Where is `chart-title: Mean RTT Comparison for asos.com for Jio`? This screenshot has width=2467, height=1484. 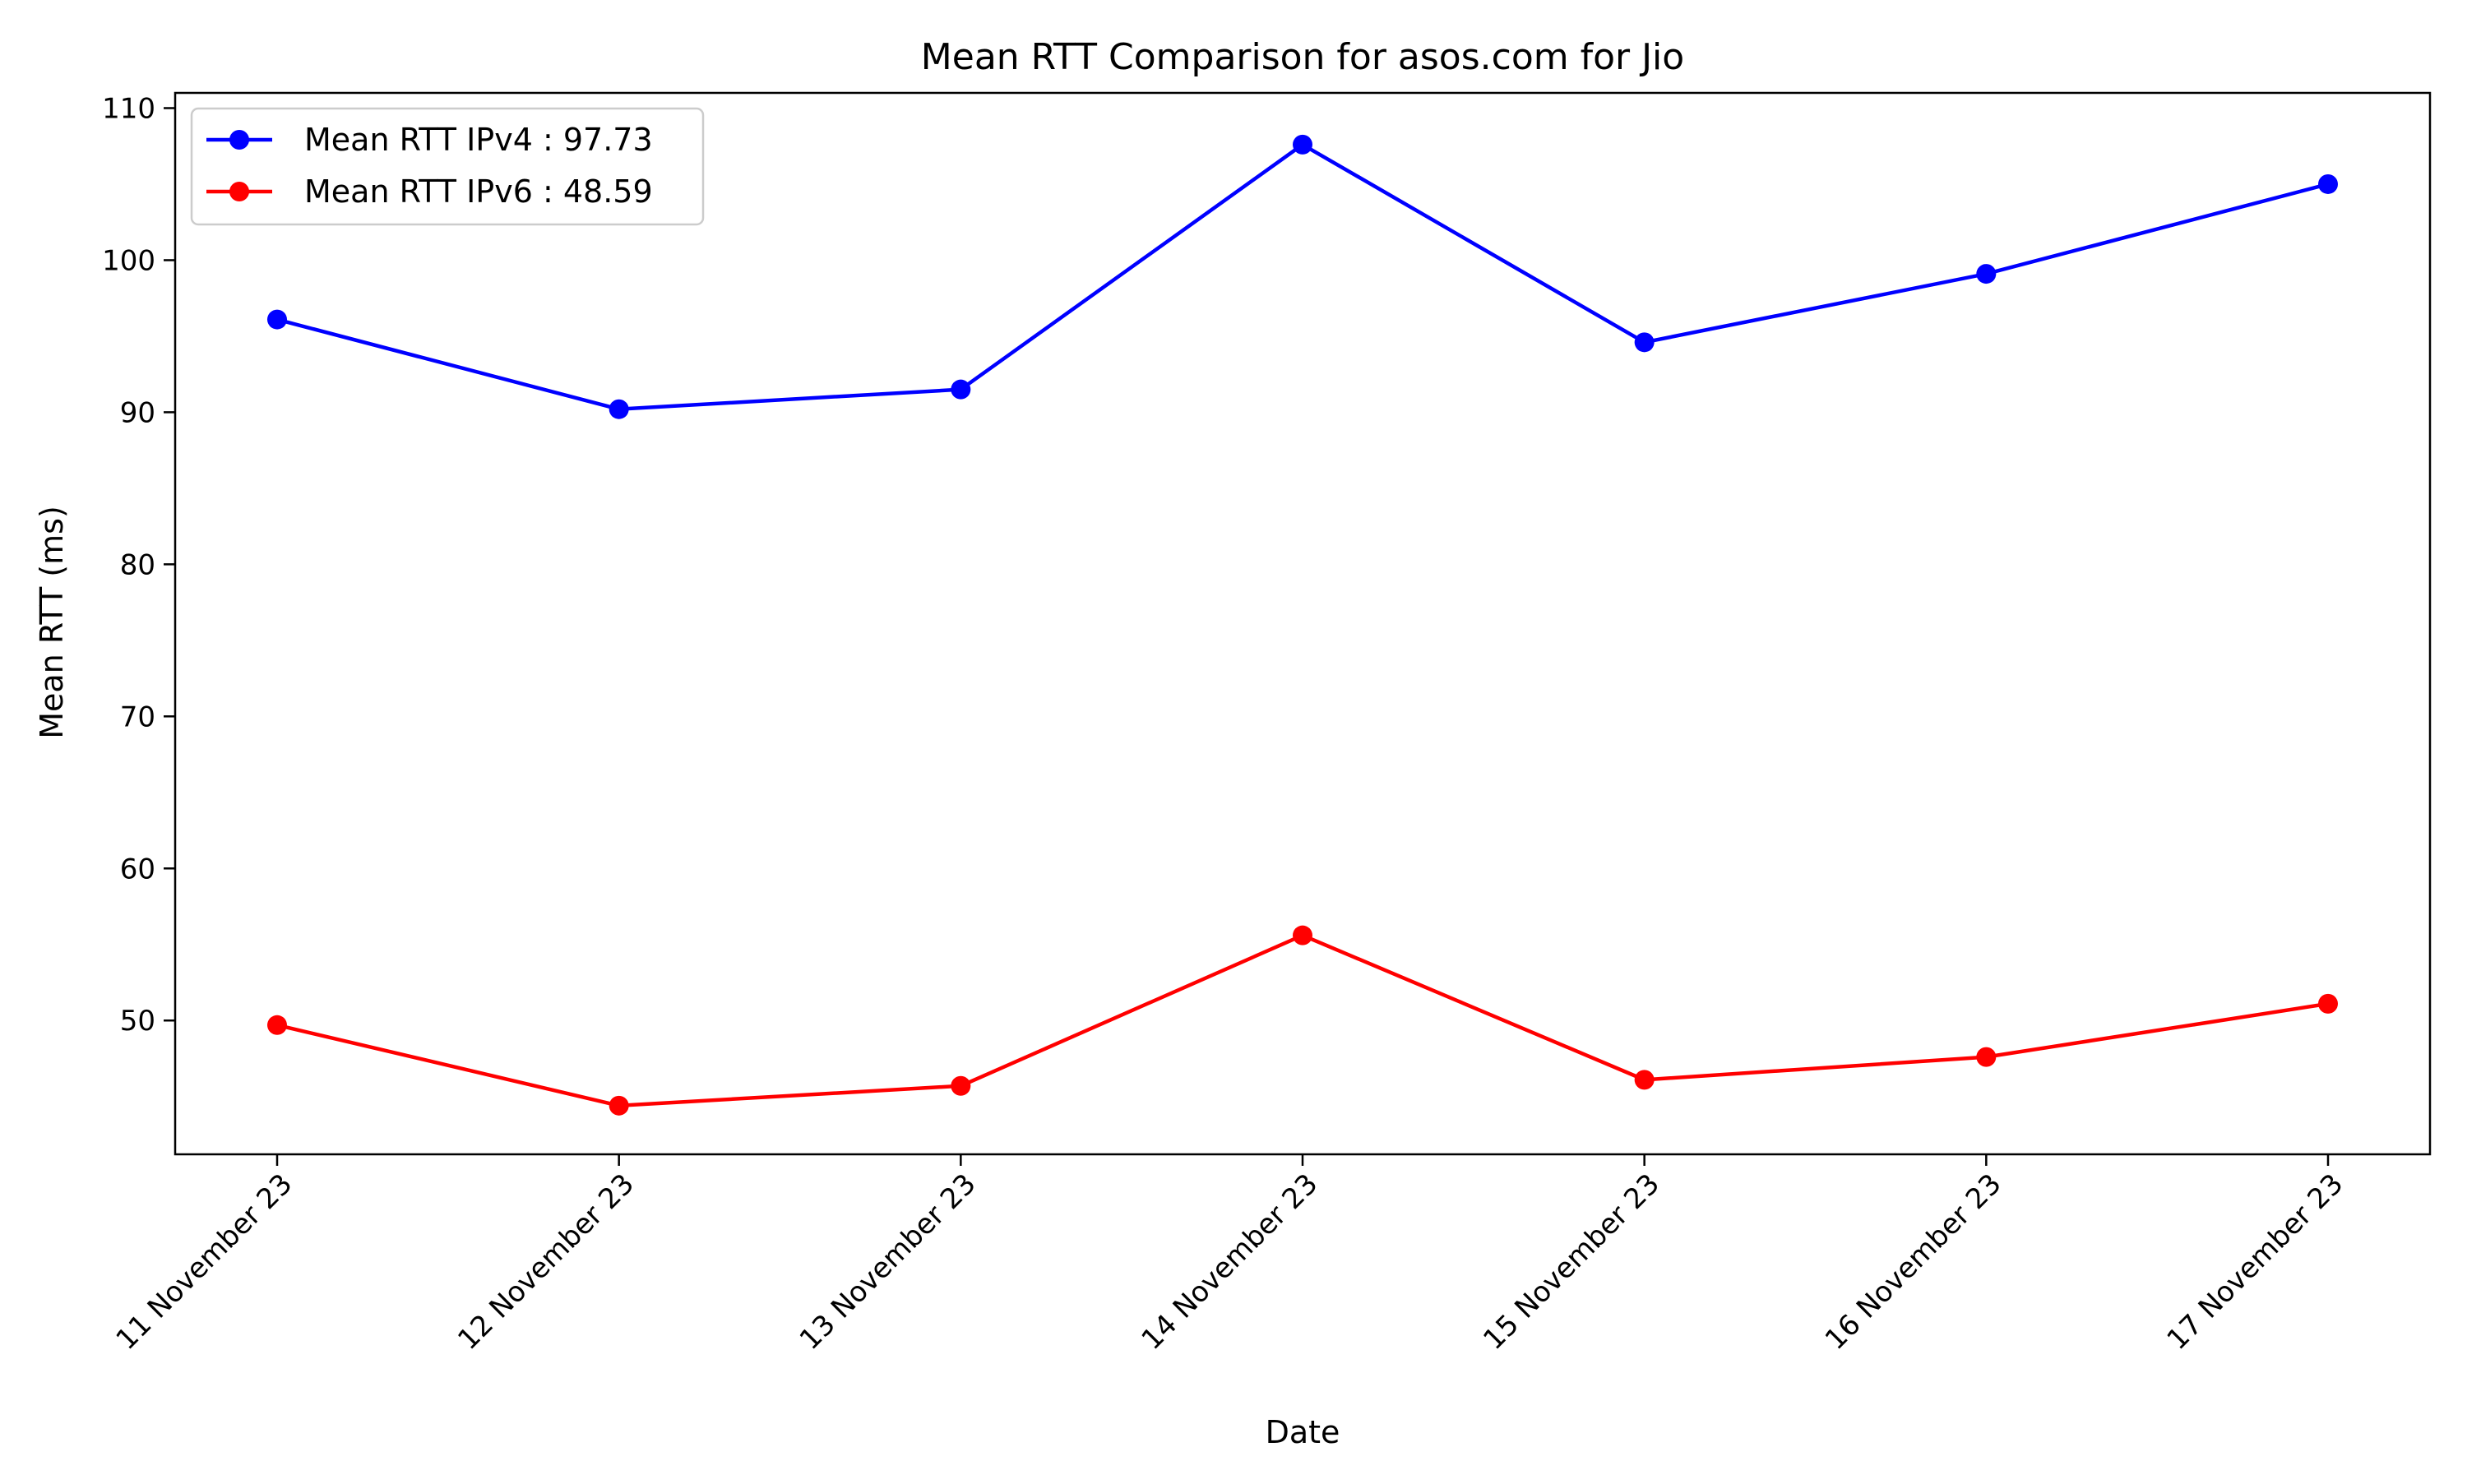
chart-title: Mean RTT Comparison for asos.com for Jio is located at coordinates (1302, 57).